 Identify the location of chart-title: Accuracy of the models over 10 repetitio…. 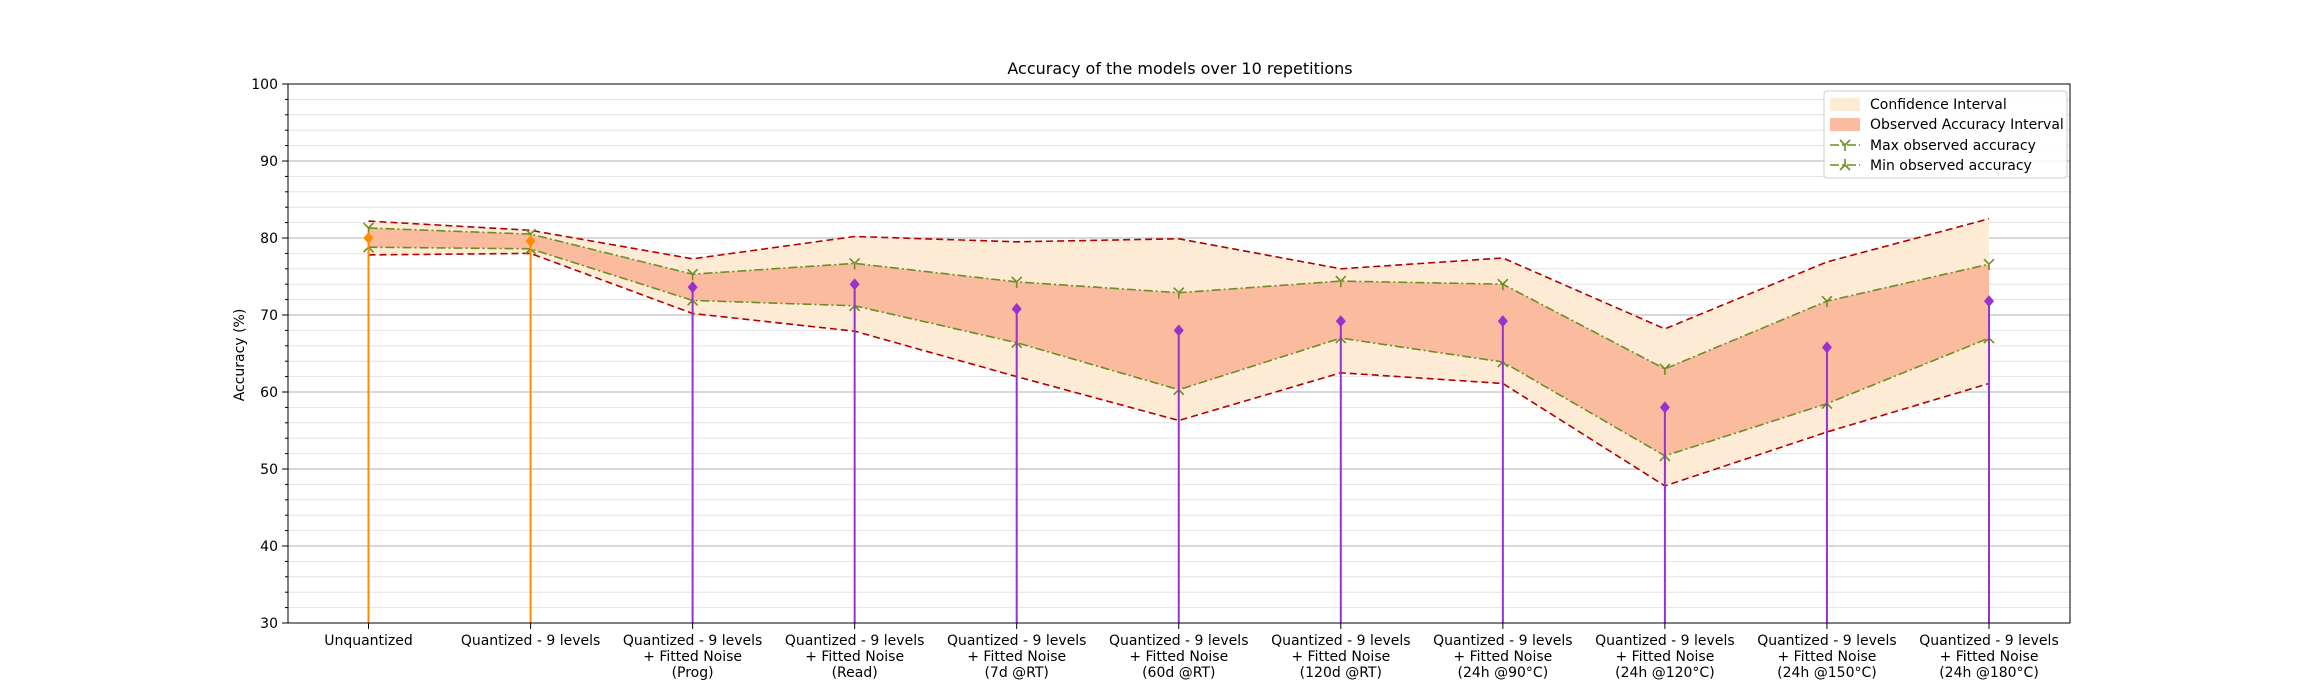
(1179, 68).